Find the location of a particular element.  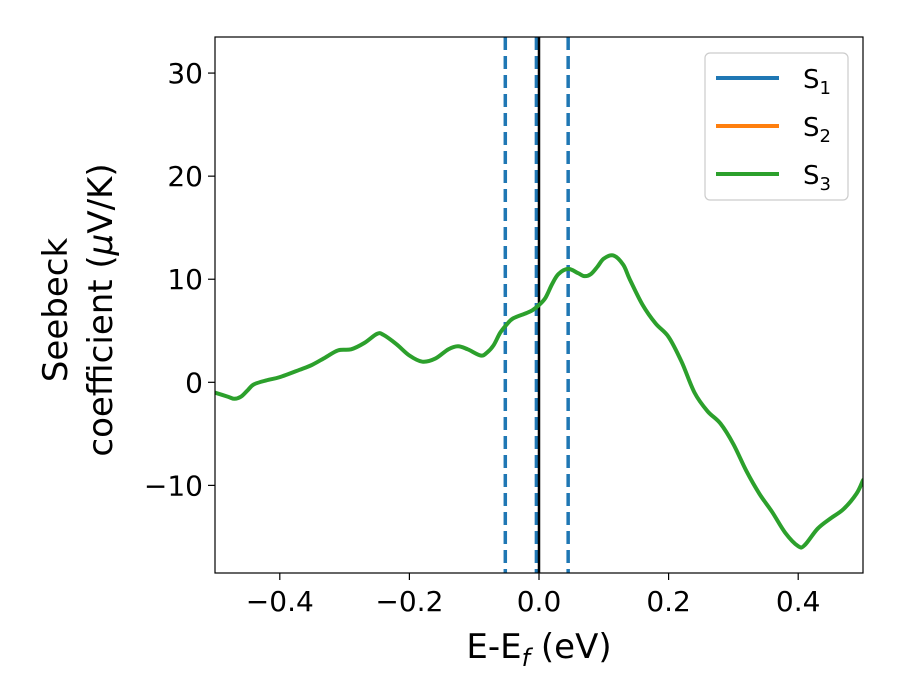

x-tick-label: −0.4 is located at coordinates (280, 601).